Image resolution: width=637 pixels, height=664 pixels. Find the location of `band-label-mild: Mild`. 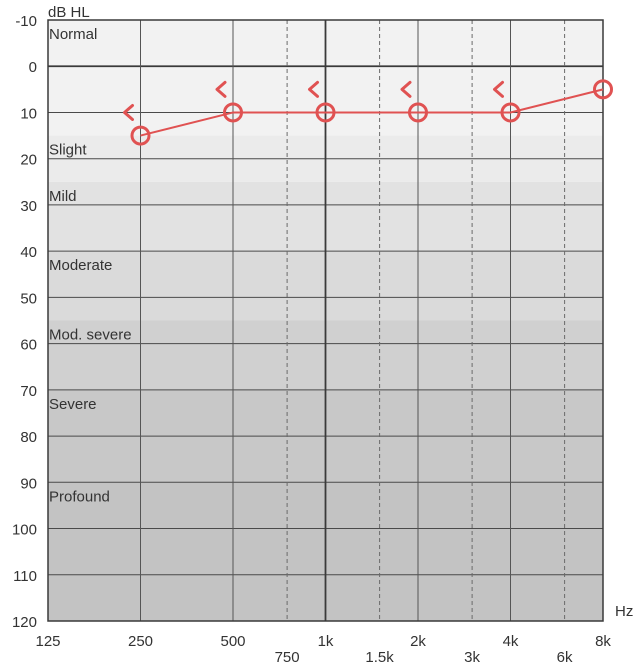

band-label-mild: Mild is located at coordinates (63, 196).